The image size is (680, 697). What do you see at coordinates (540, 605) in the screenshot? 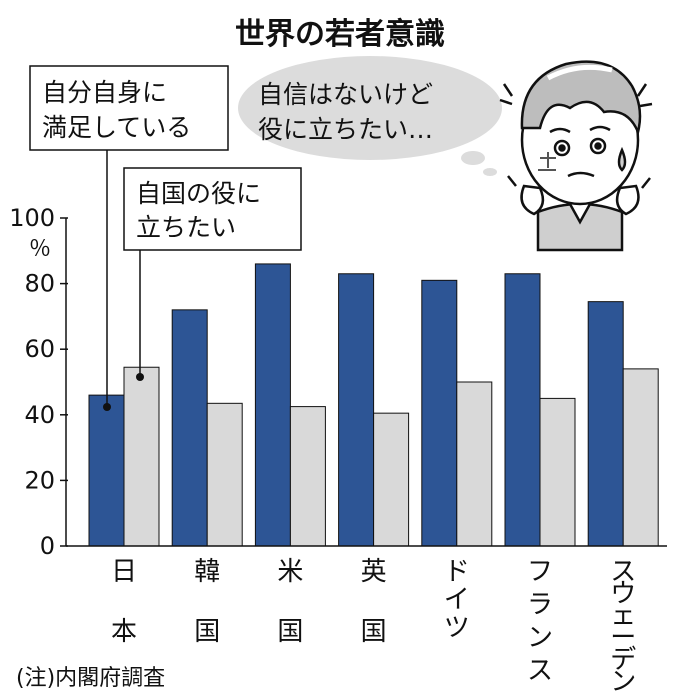
I see `x-tick-char: ラ` at bounding box center [540, 605].